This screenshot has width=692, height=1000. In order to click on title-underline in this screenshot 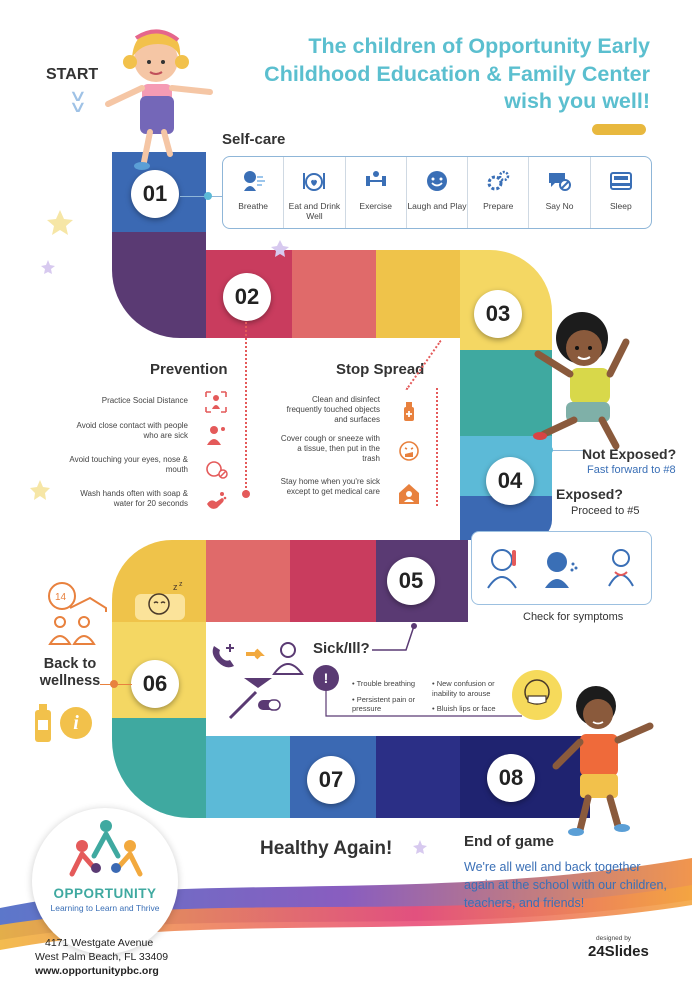, I will do `click(619, 129)`.